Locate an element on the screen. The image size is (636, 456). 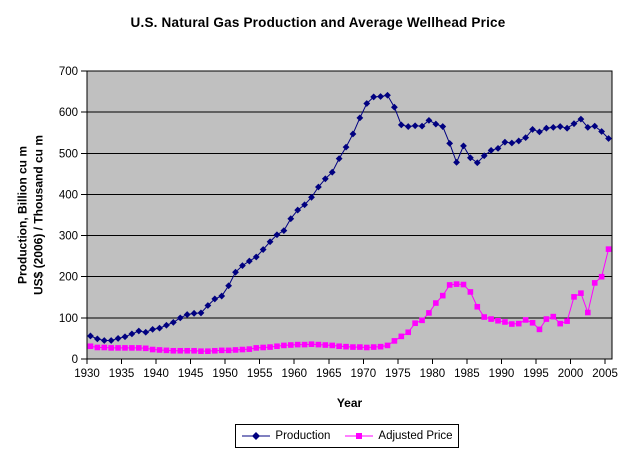
y-axis-title-line1: Production, Billion cu m is located at coordinates (22, 215).